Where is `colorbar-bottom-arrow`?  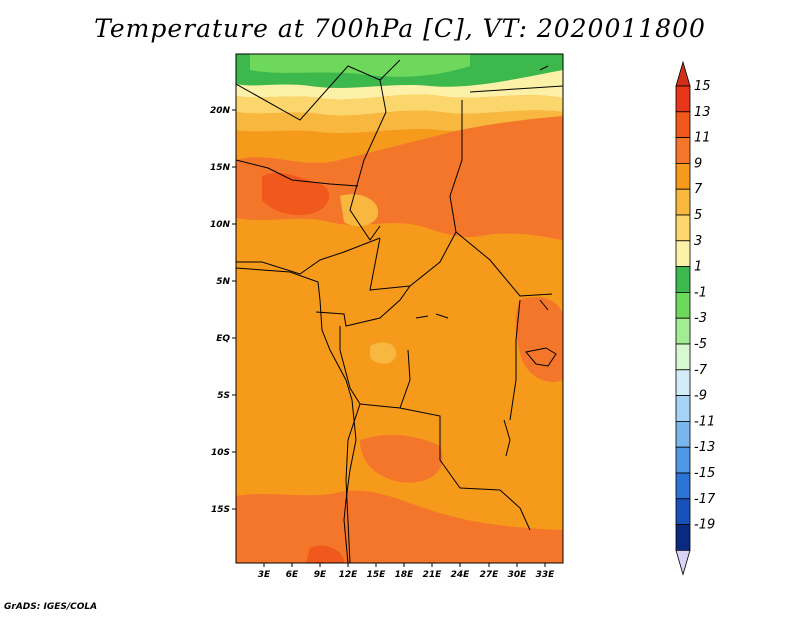 colorbar-bottom-arrow is located at coordinates (683, 563).